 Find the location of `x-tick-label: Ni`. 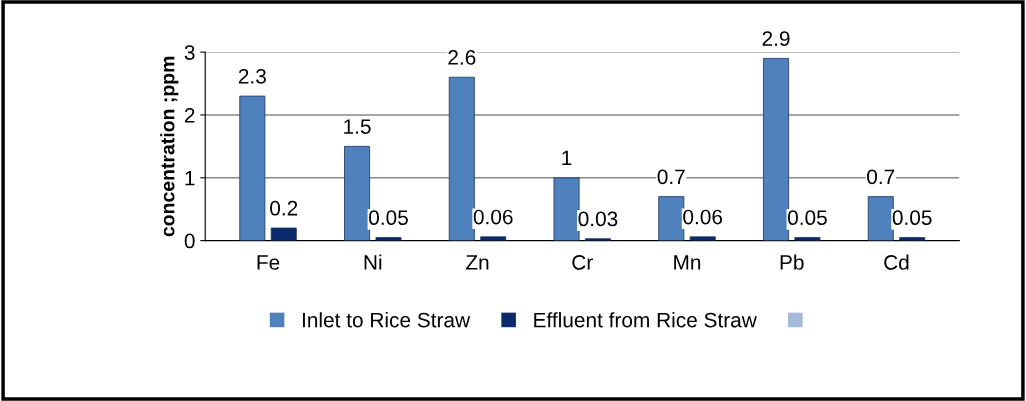

x-tick-label: Ni is located at coordinates (373, 262).